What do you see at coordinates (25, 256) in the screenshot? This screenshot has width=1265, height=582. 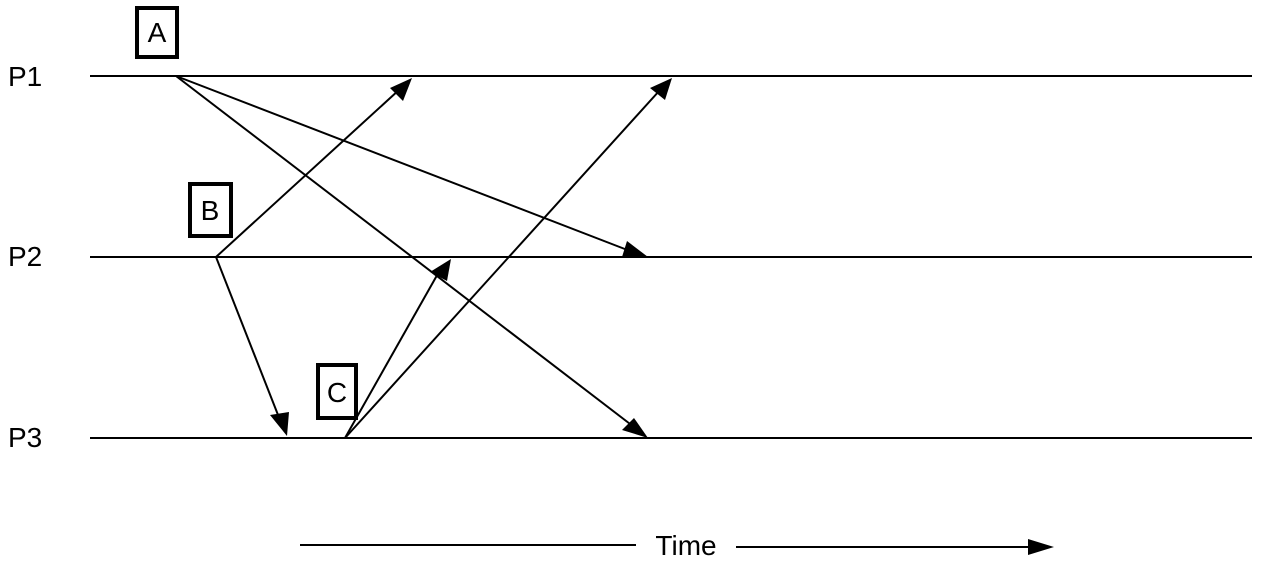 I see `process-label-p2: P2` at bounding box center [25, 256].